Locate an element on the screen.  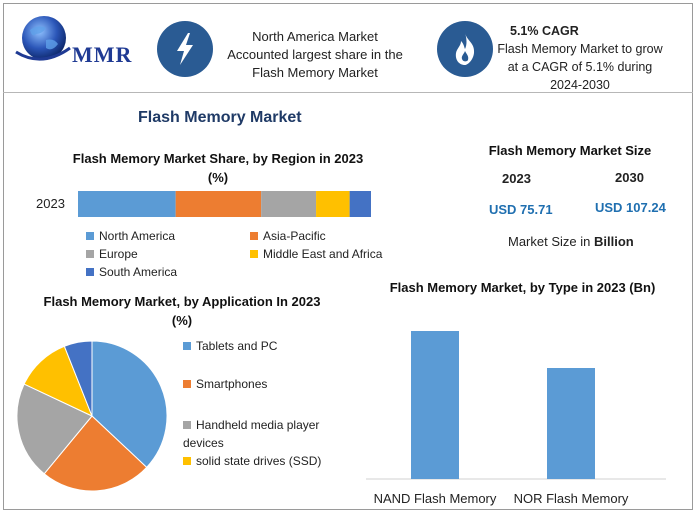
type-bar-label-2: NOR Flash Memory is located at coordinates (571, 498).